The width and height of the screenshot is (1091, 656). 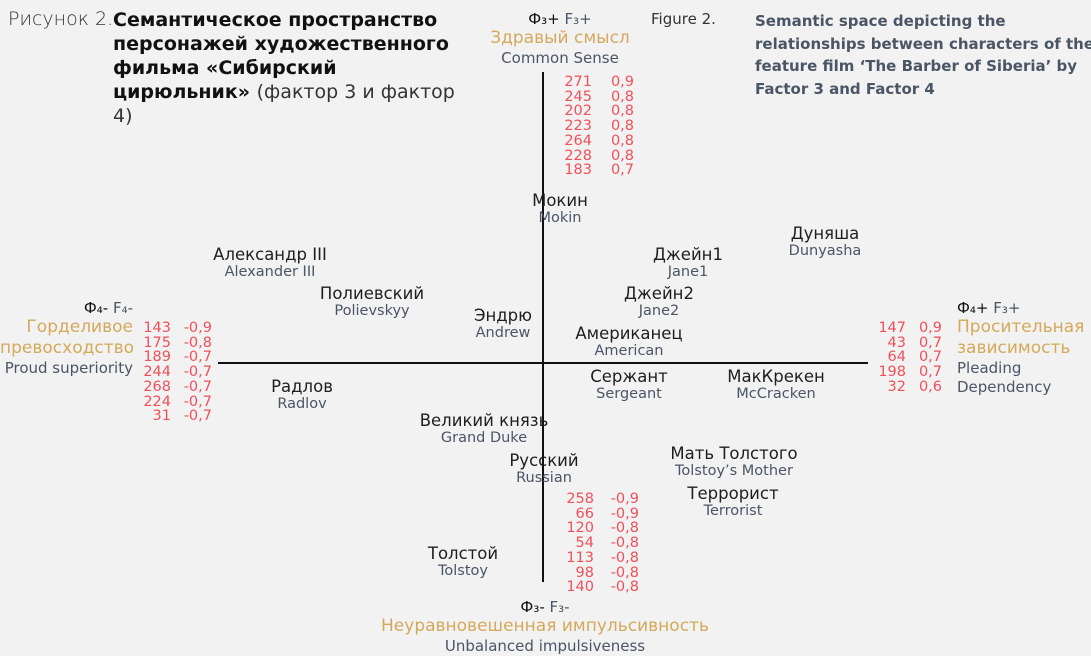 I want to click on pole-right-ru-1: Просительная, so click(x=1021, y=327).